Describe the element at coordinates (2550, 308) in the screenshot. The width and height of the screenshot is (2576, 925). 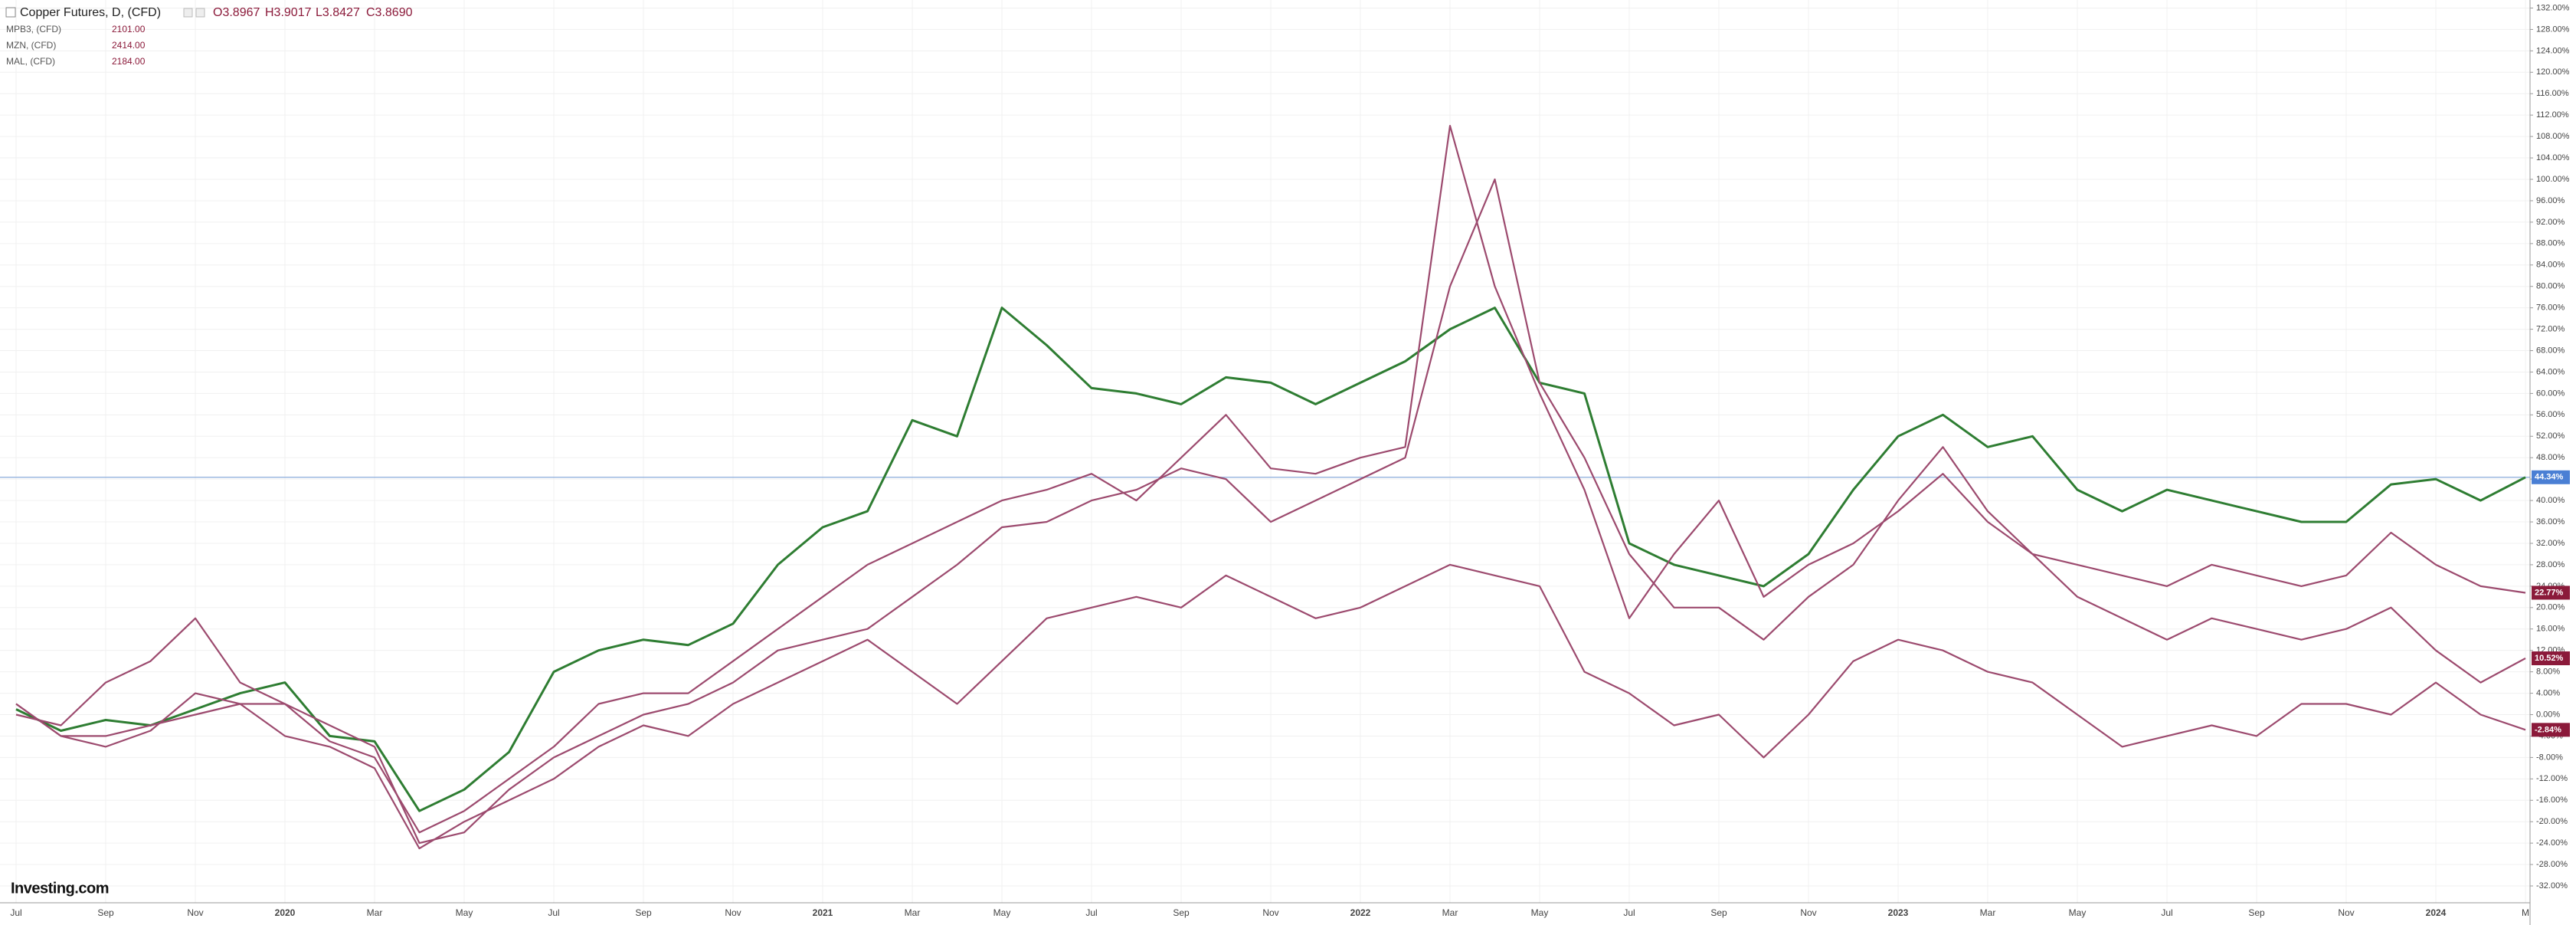
I see `y-tick-label: 76.00%` at that location.